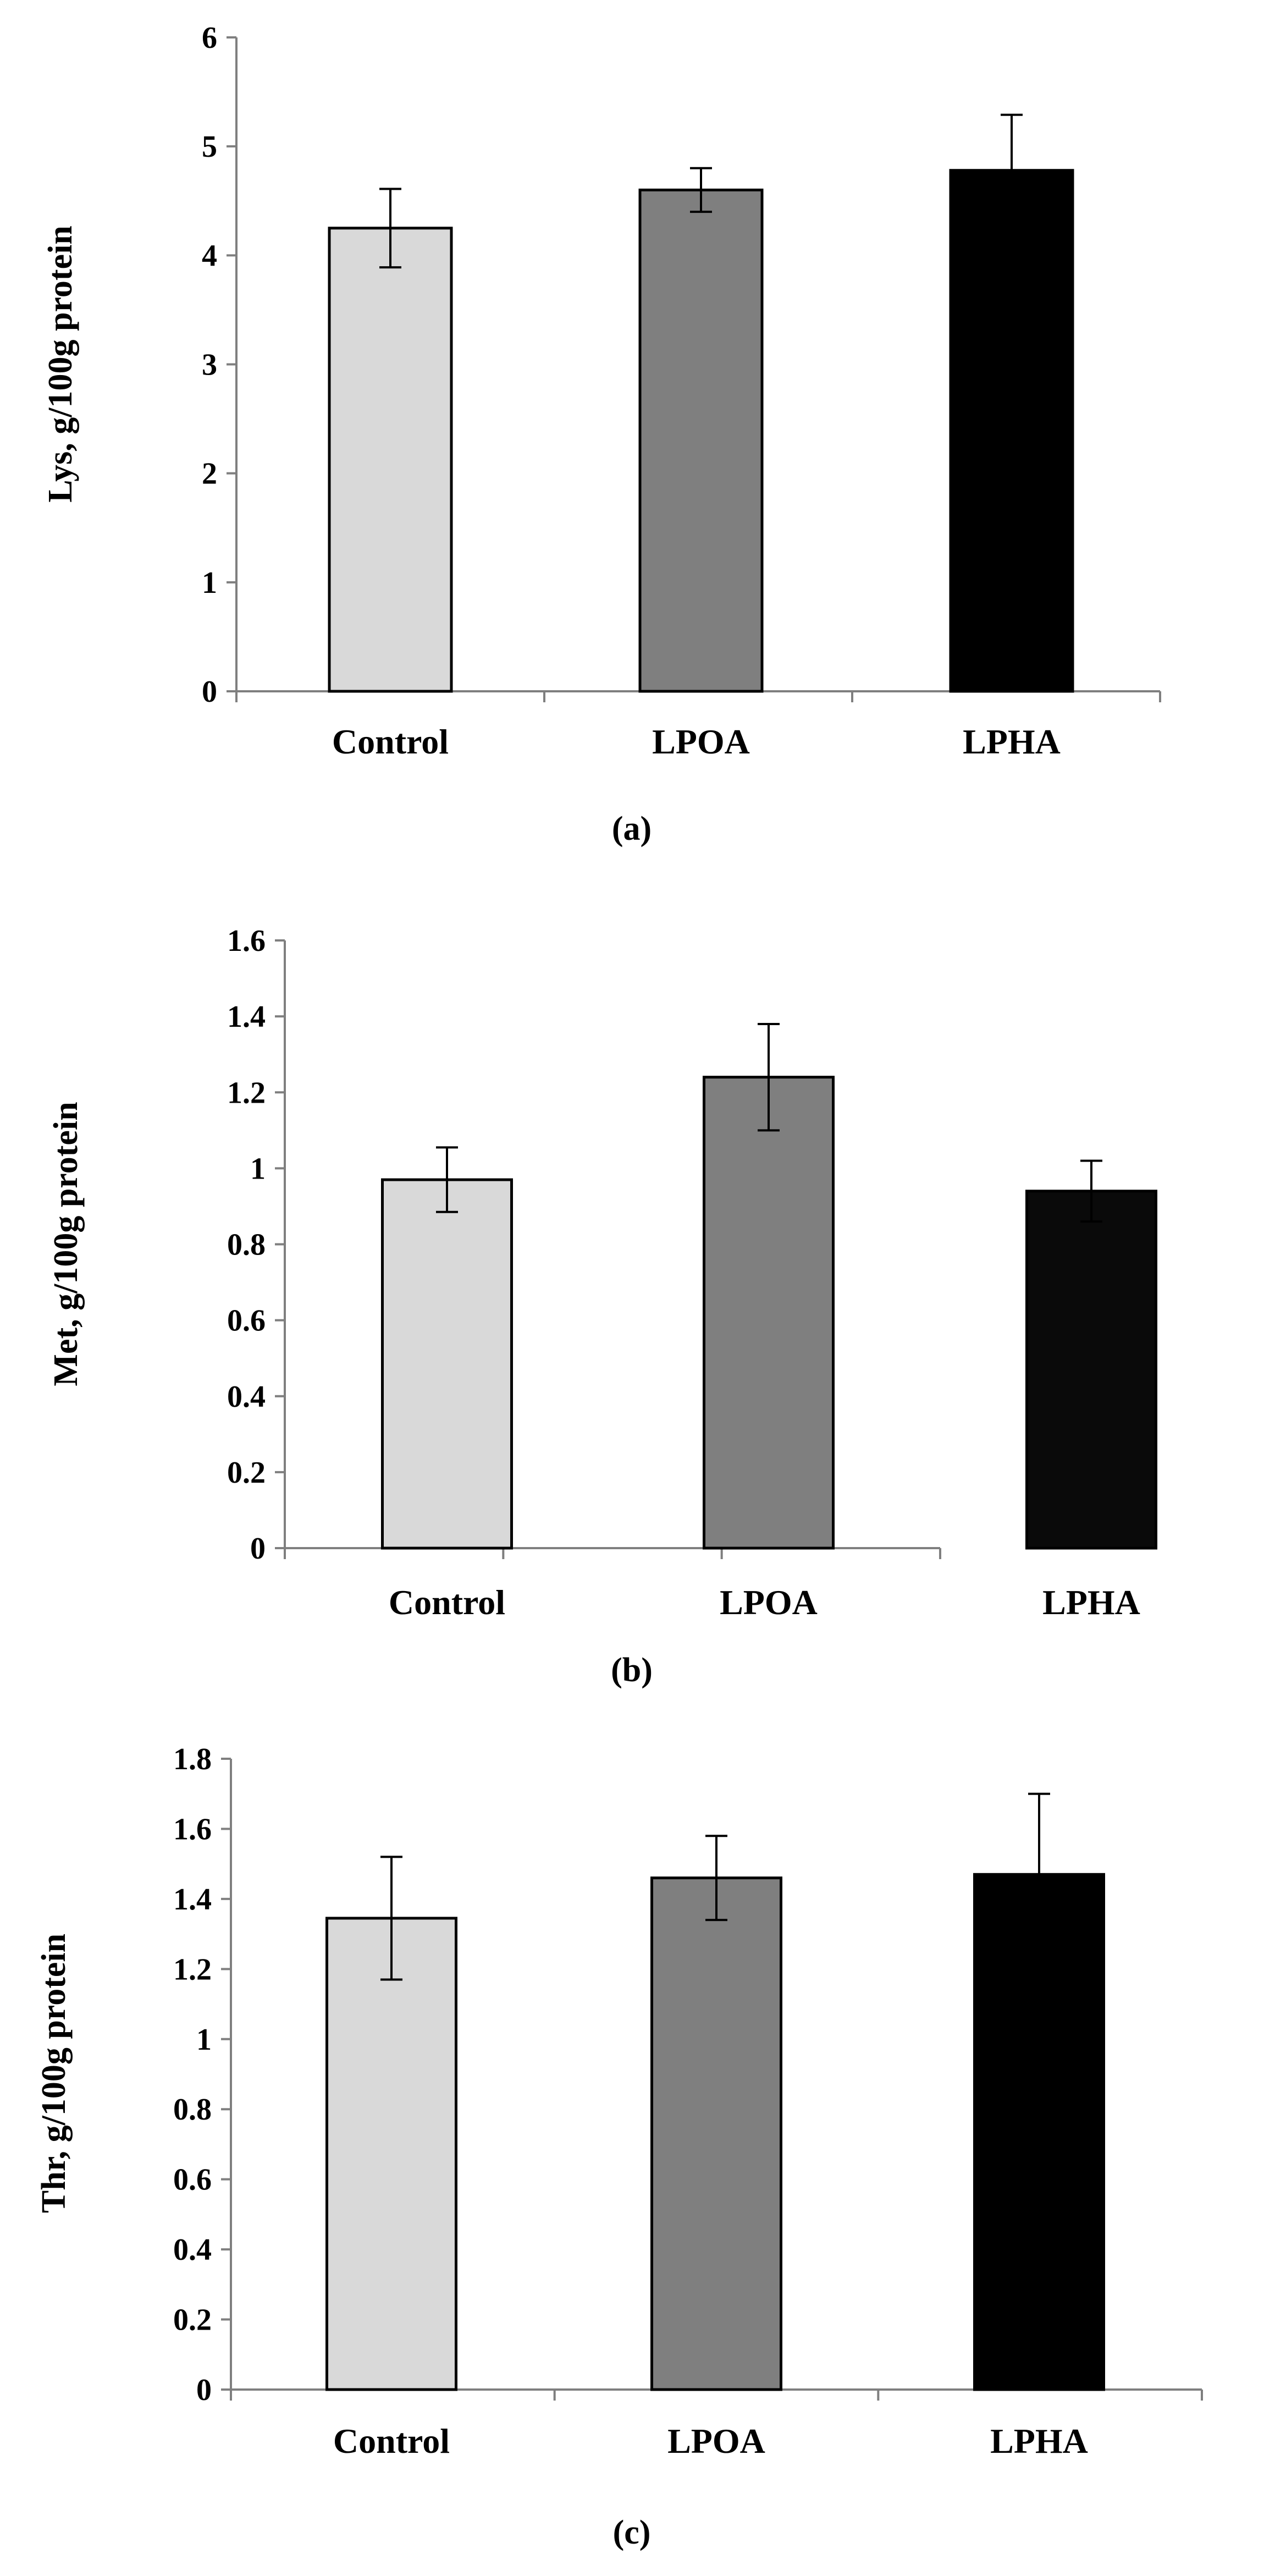  I want to click on y-axis-title: Met, g/100g protein, so click(66, 1244).